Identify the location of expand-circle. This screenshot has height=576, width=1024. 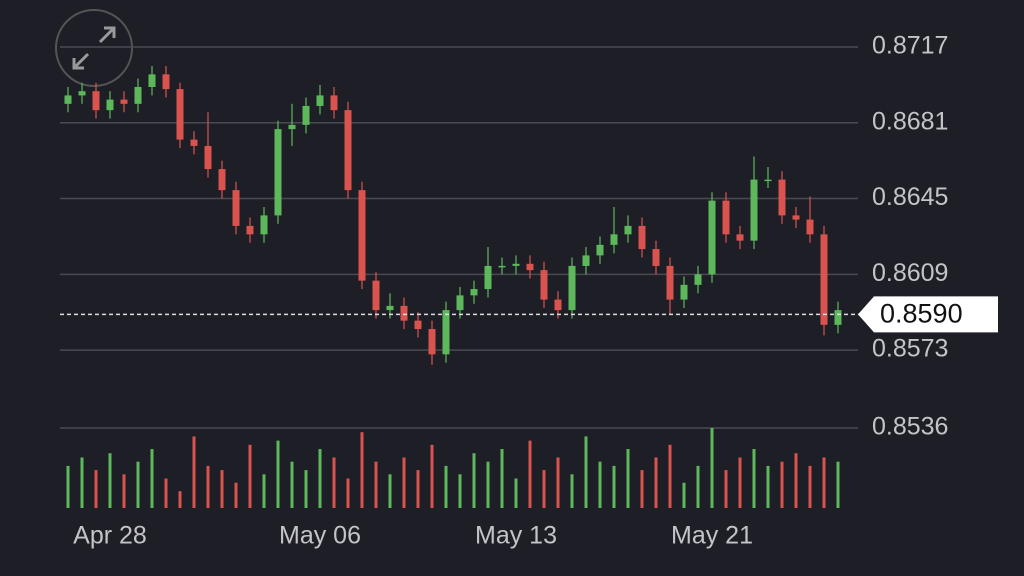
(94, 48).